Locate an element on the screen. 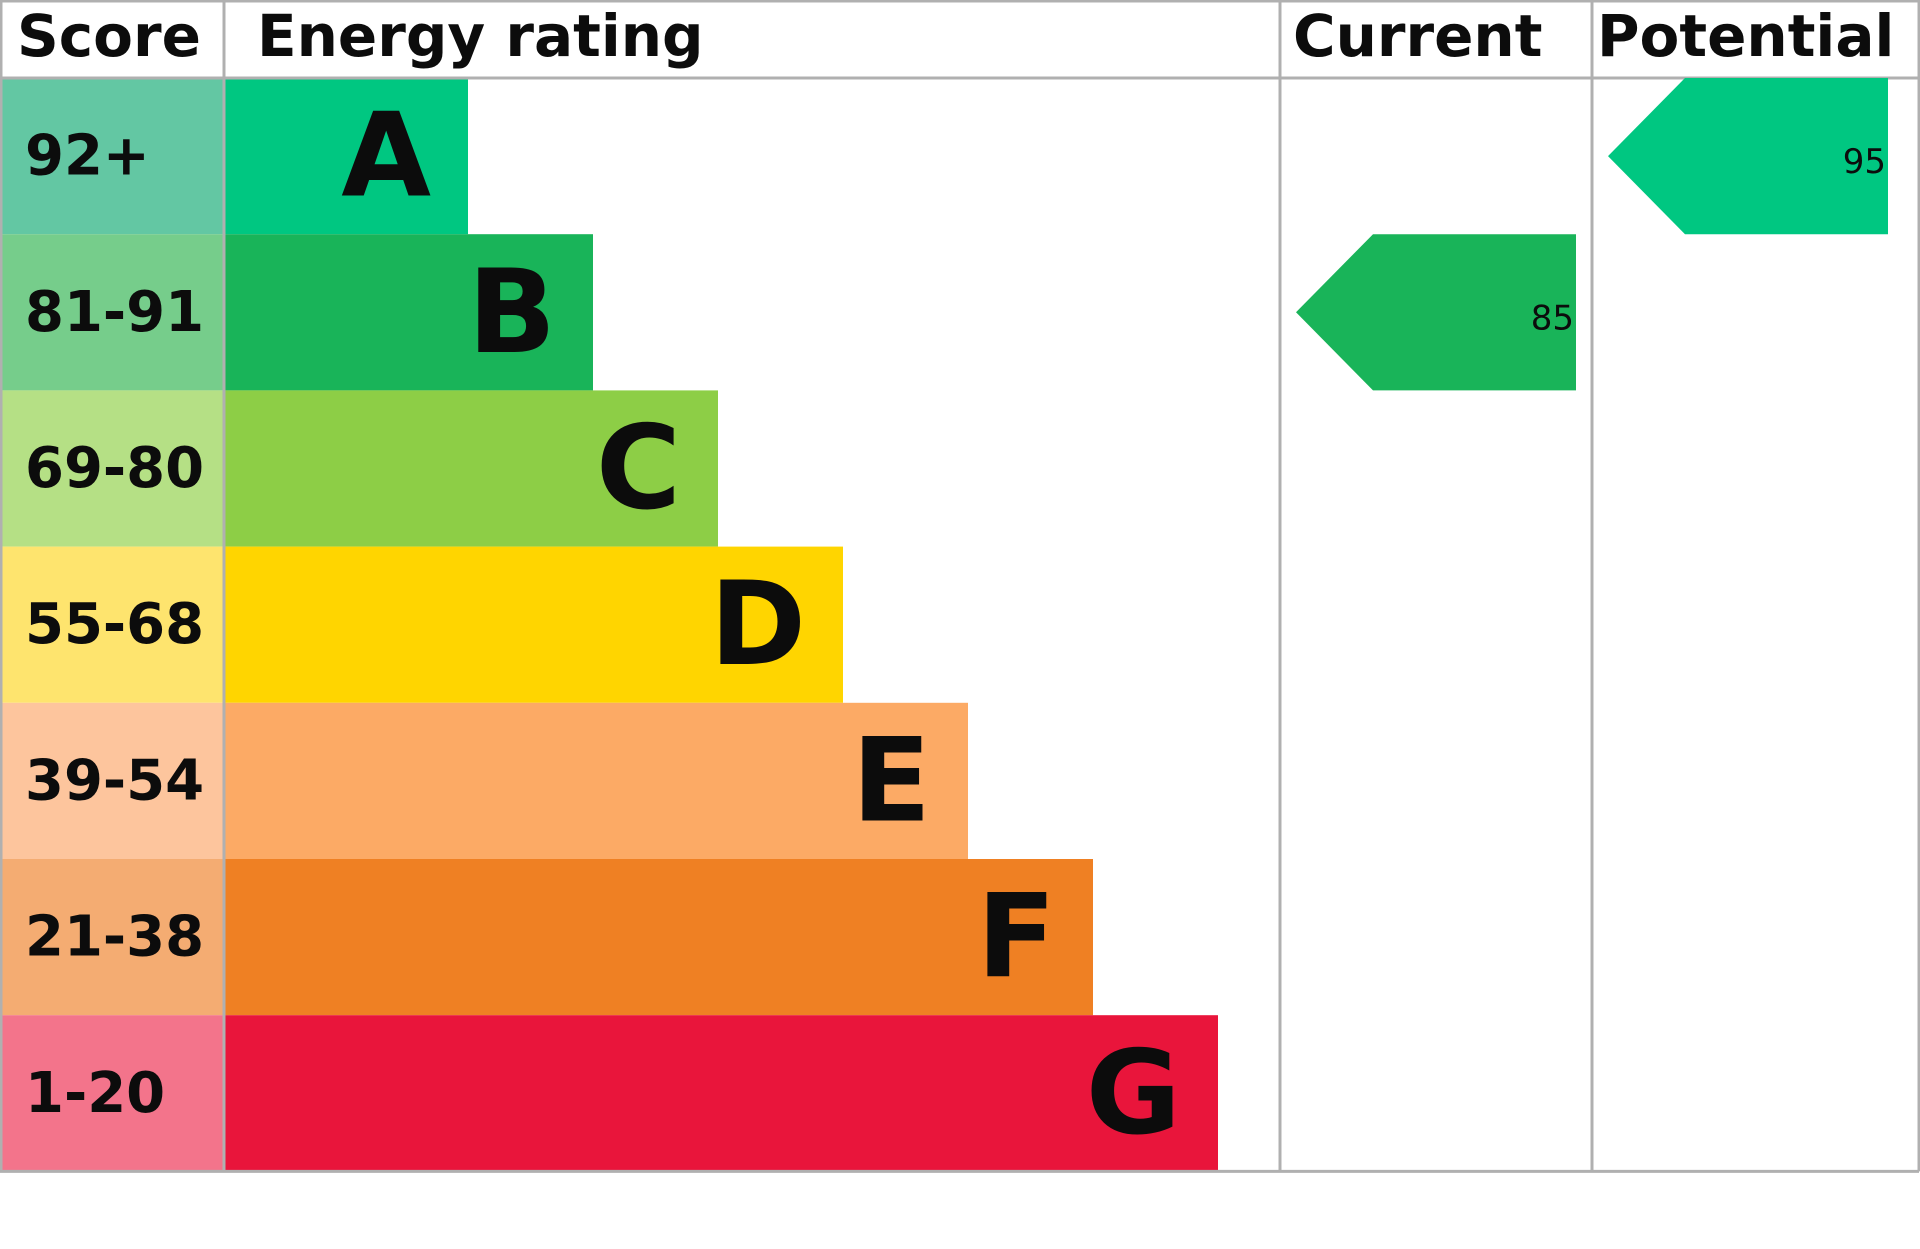 The height and width of the screenshot is (1249, 1920). score-label: 21-38 is located at coordinates (114, 937).